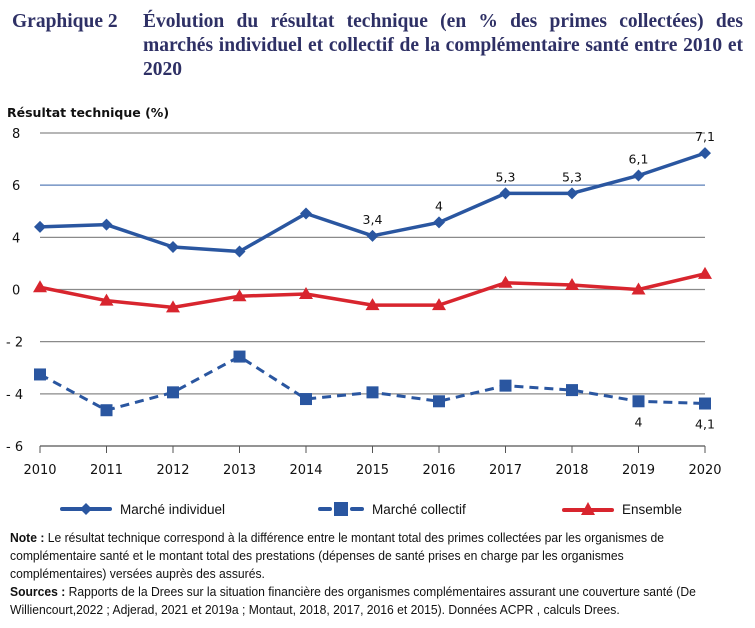 The image size is (755, 628). What do you see at coordinates (705, 424) in the screenshot?
I see `data-label: 4,1` at bounding box center [705, 424].